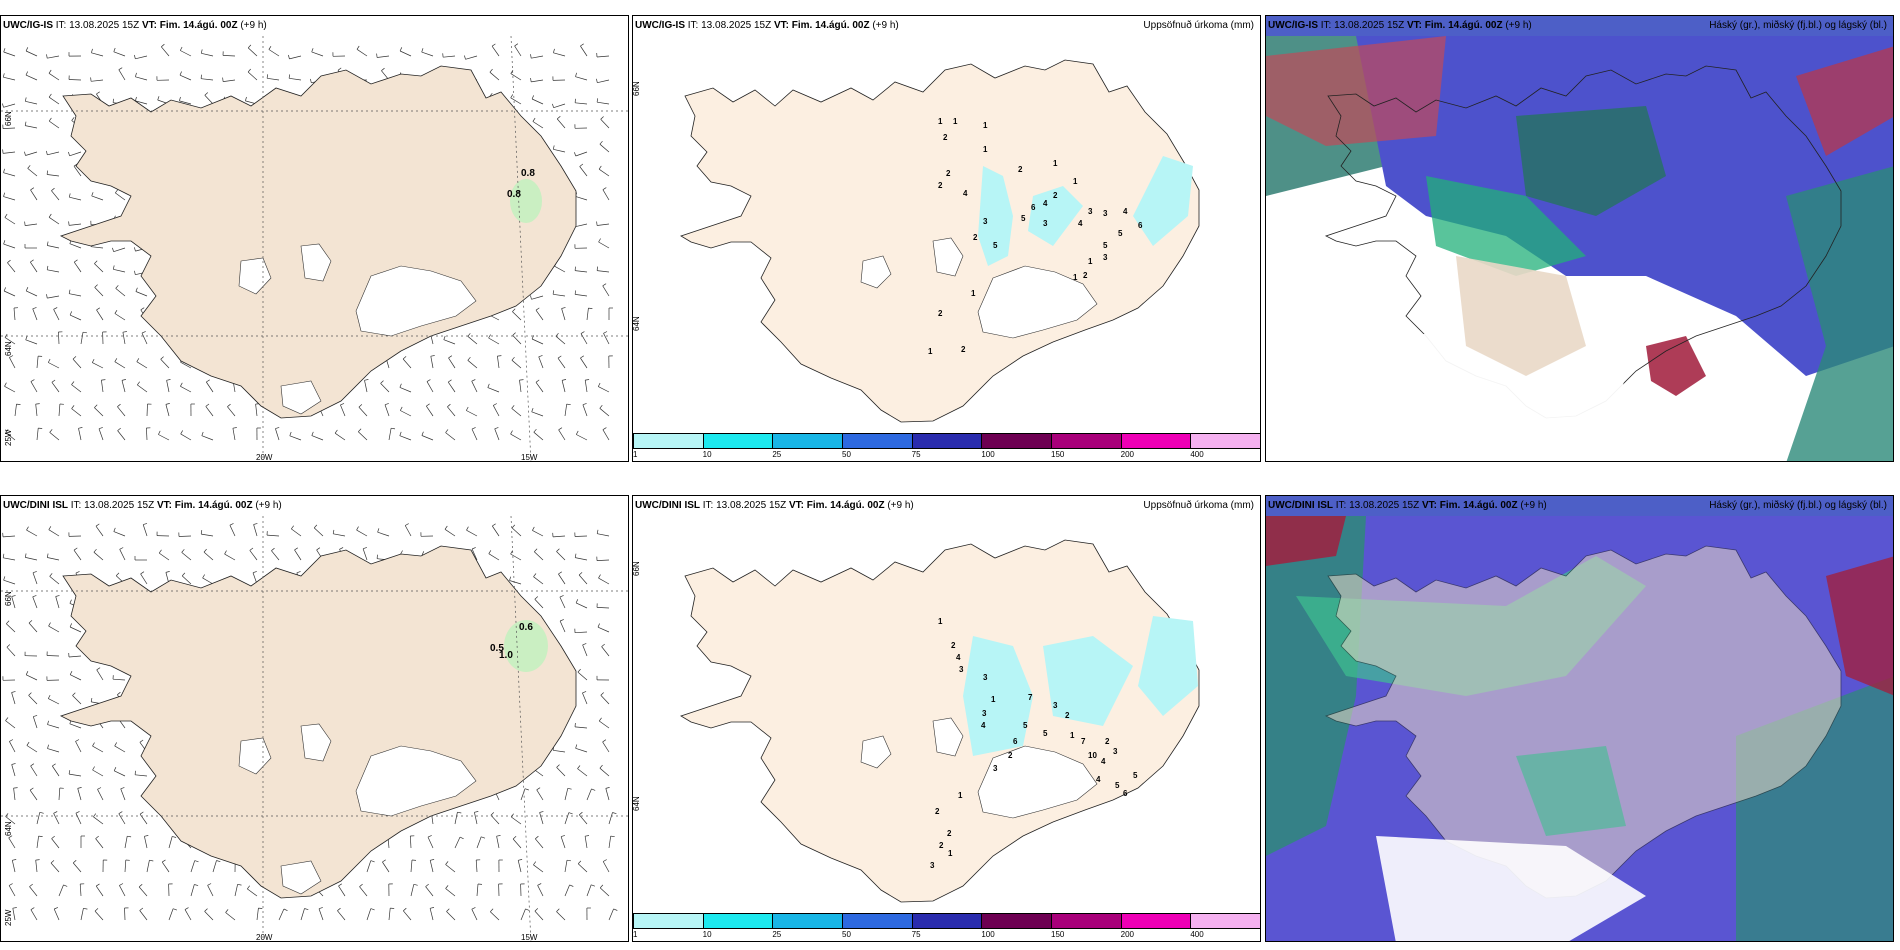 The height and width of the screenshot is (950, 1900). I want to click on colorbar-tick-label: 75, so click(916, 454).